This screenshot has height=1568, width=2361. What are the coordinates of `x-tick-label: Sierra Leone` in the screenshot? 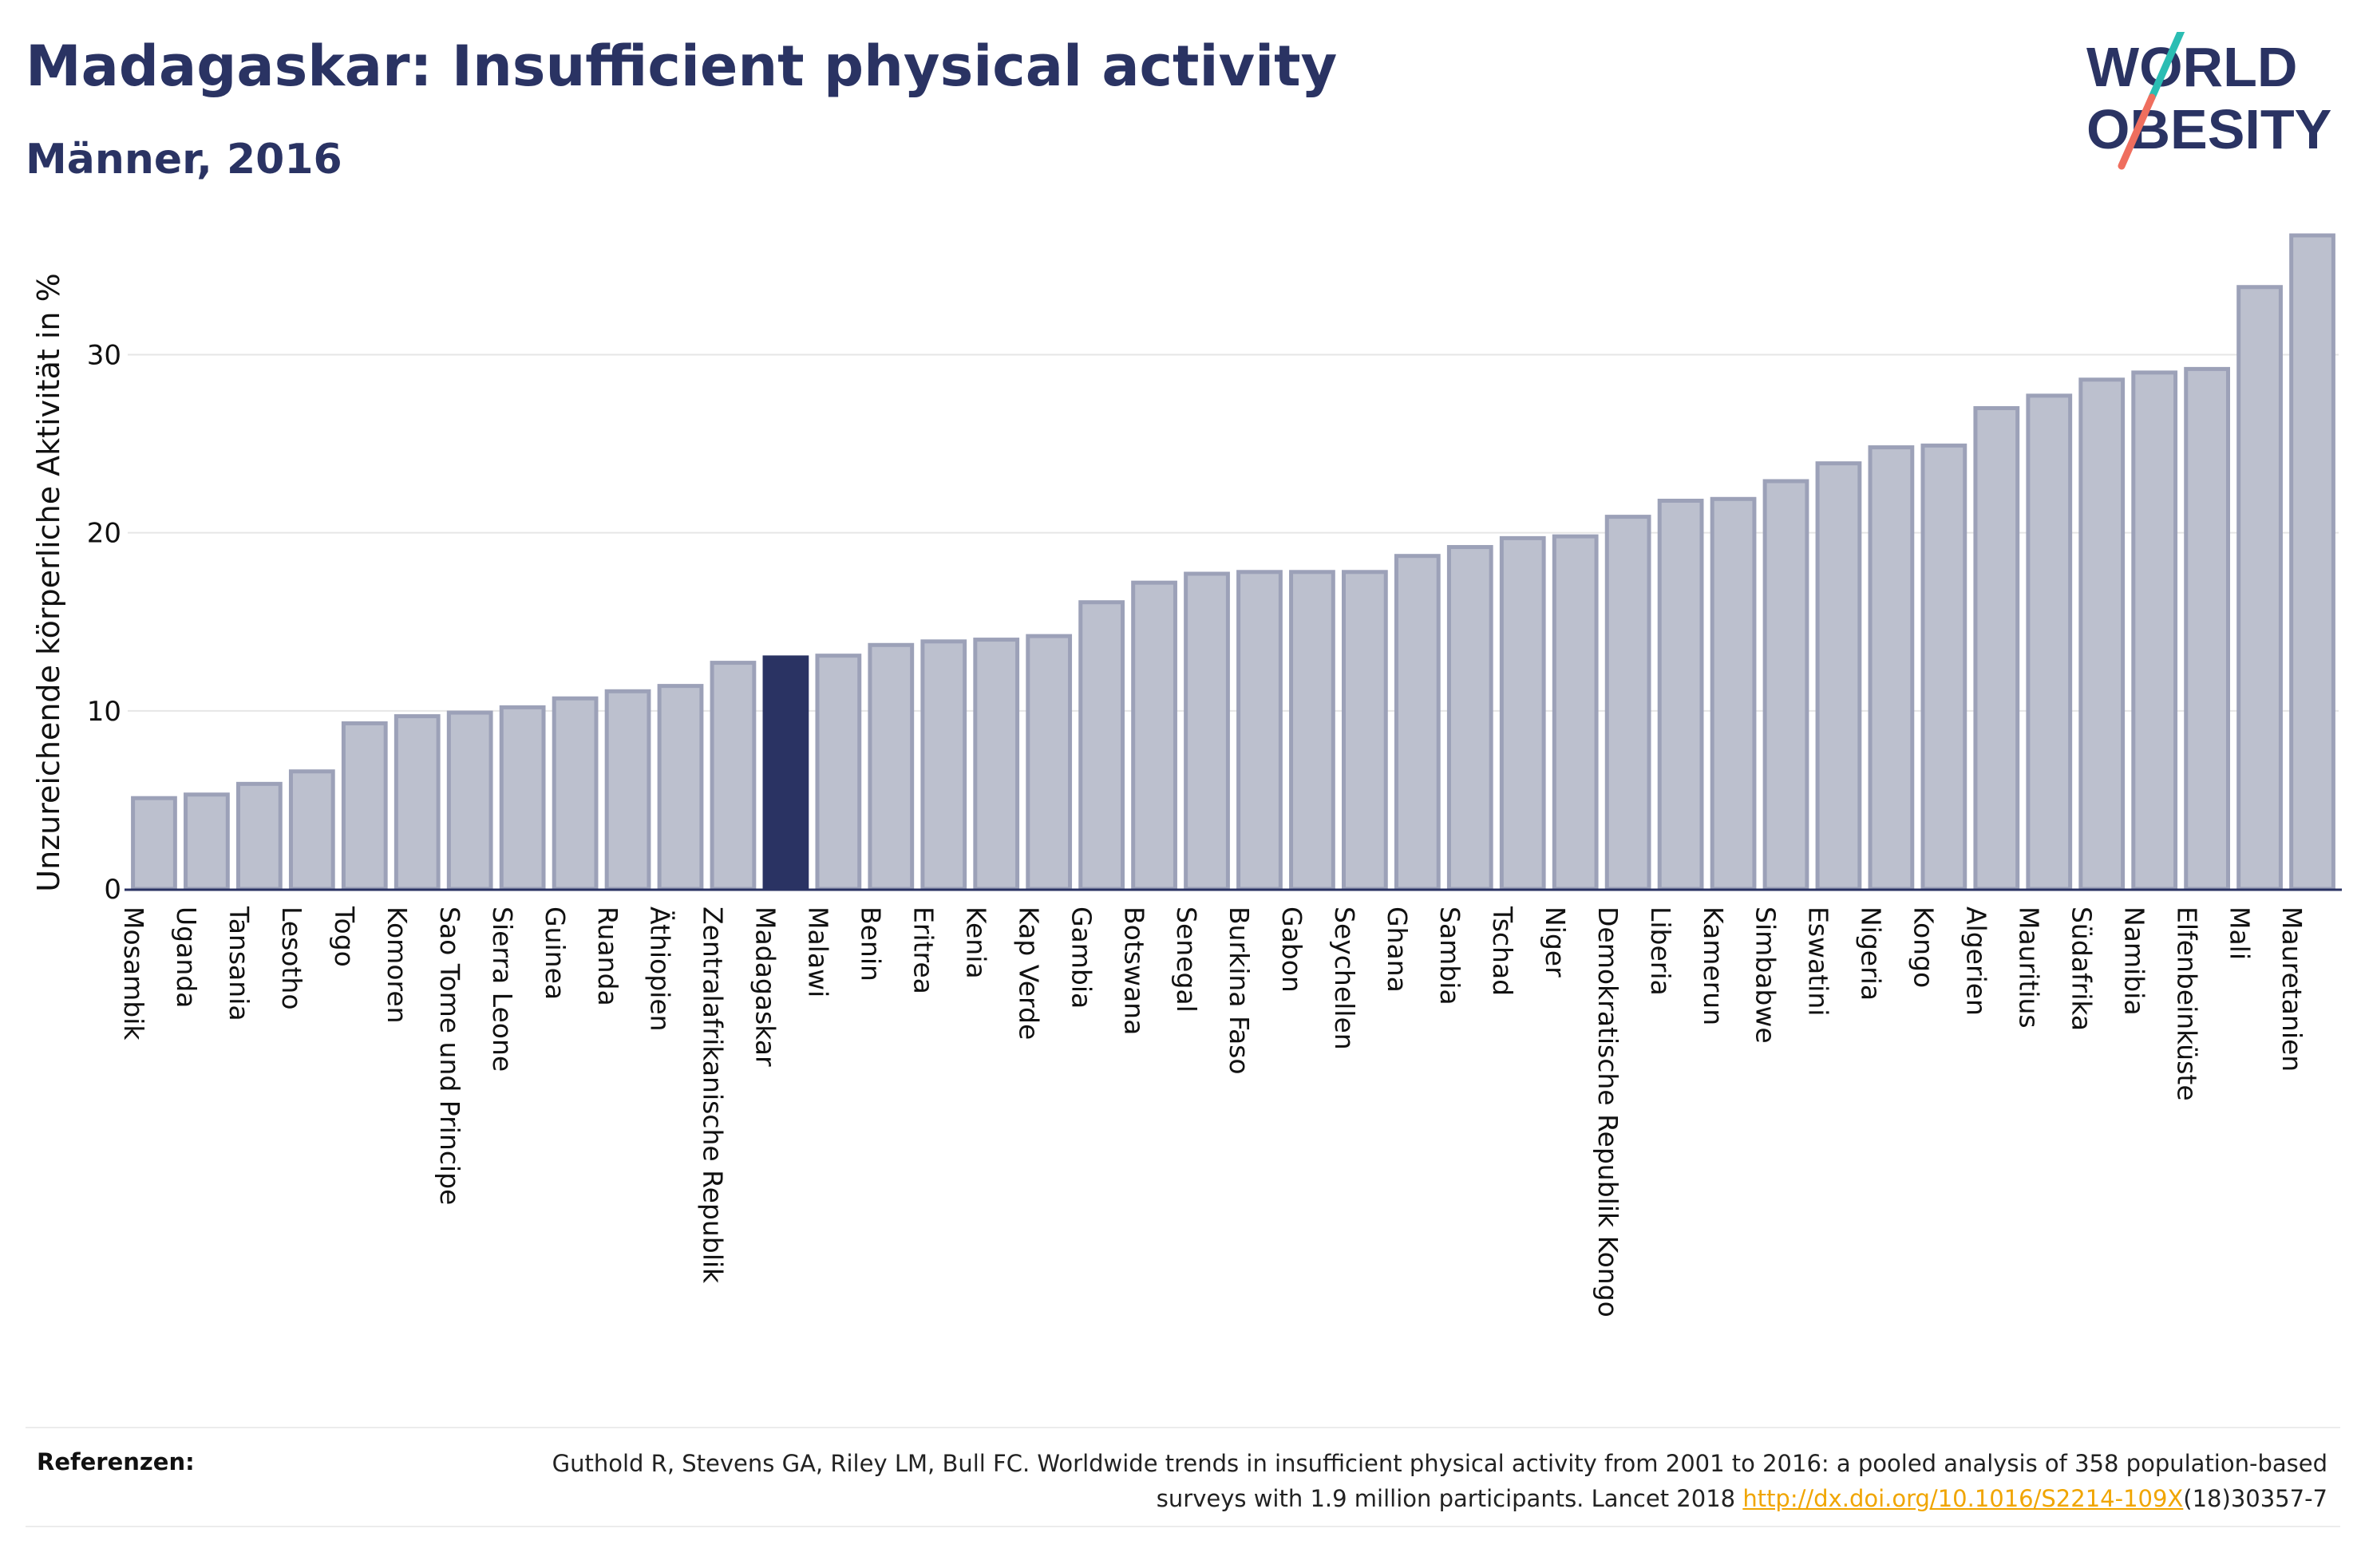 It's located at (502, 989).